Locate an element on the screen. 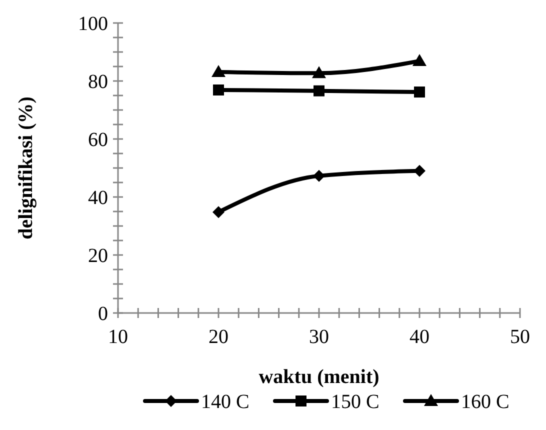 Image resolution: width=546 pixels, height=430 pixels. x-tick-label: 40 is located at coordinates (420, 337).